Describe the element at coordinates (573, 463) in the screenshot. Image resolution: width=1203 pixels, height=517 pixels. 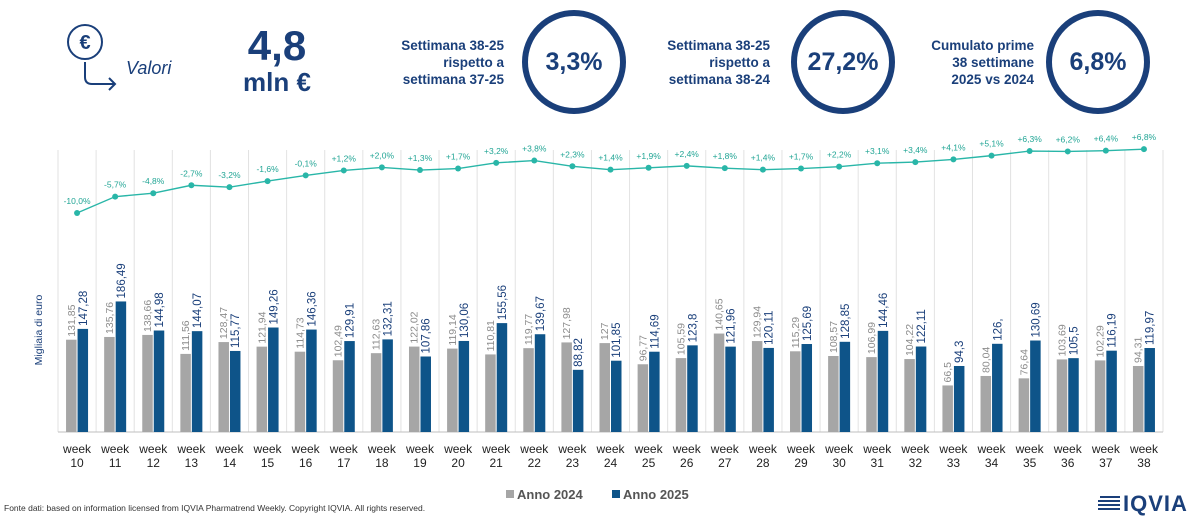
I see `tick-label: 23` at that location.